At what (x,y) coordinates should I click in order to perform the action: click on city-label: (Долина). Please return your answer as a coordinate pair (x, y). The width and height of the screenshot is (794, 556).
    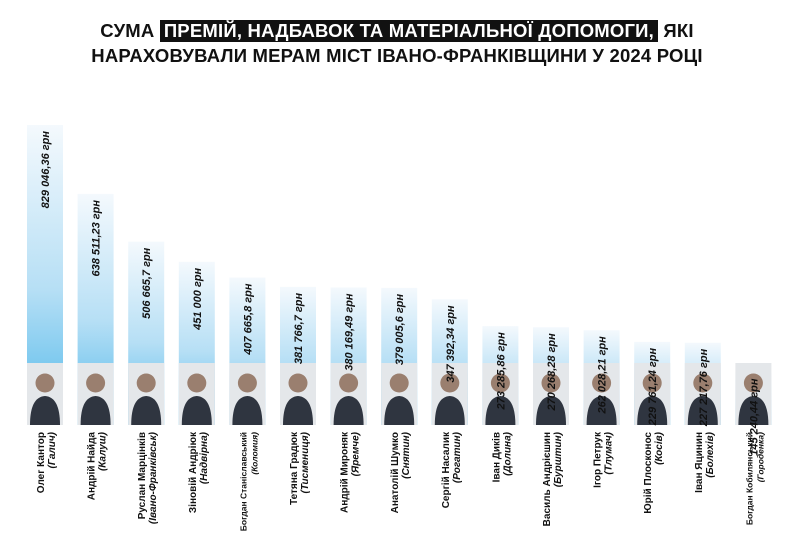
    Looking at the image, I should click on (507, 453).